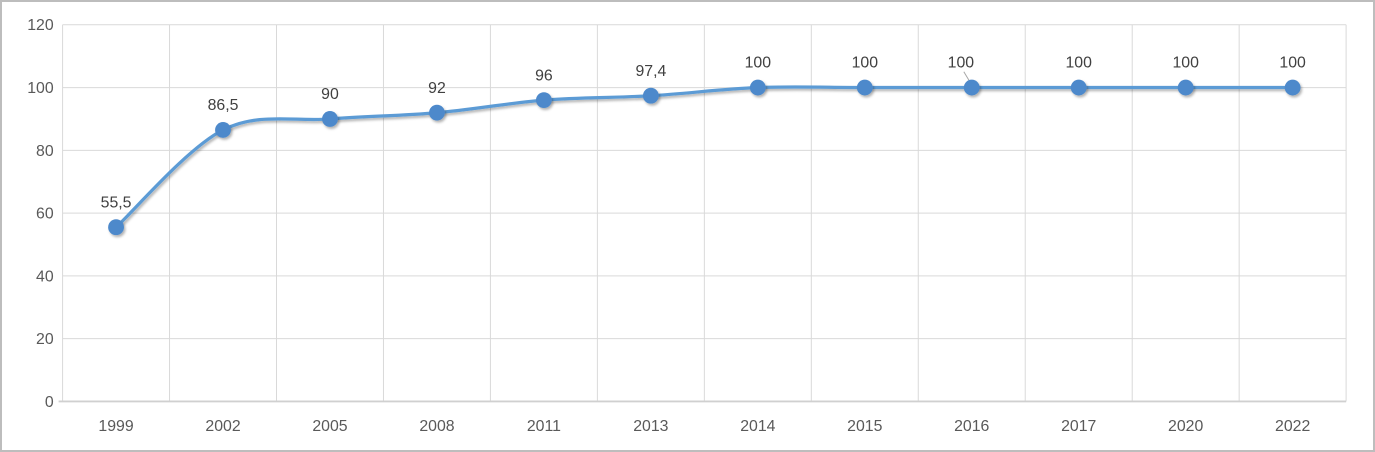  I want to click on x-tick-label: 2005, so click(329, 426).